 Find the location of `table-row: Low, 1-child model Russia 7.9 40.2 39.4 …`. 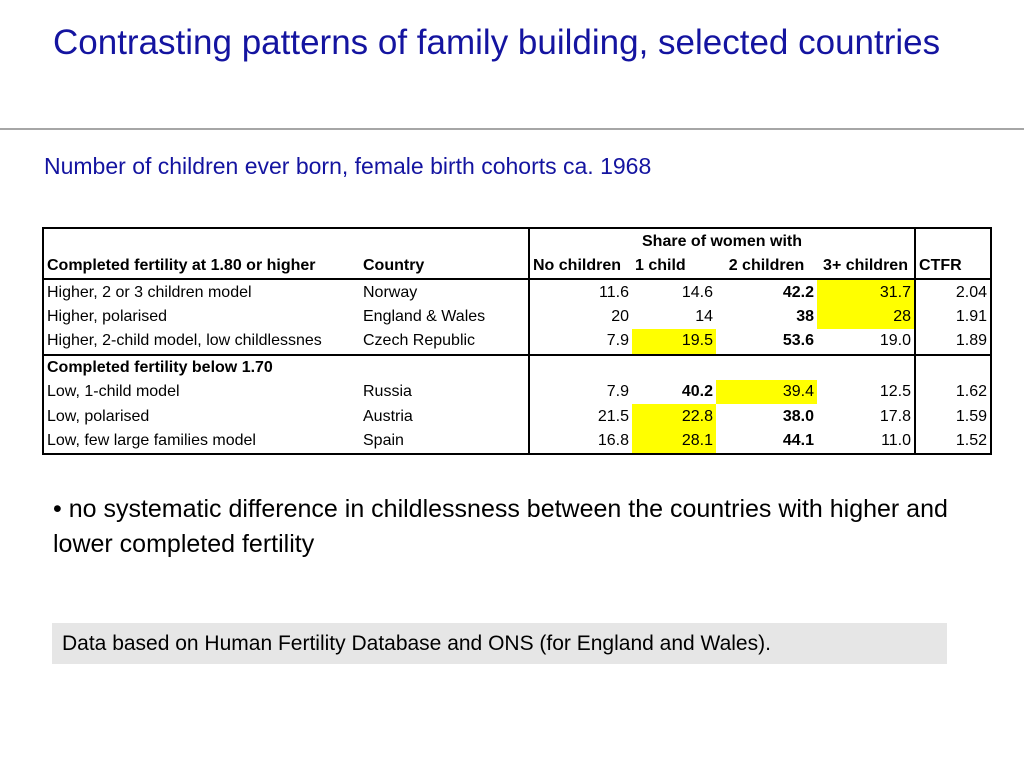

table-row: Low, 1-child model Russia 7.9 40.2 39.4 … is located at coordinates (517, 392).